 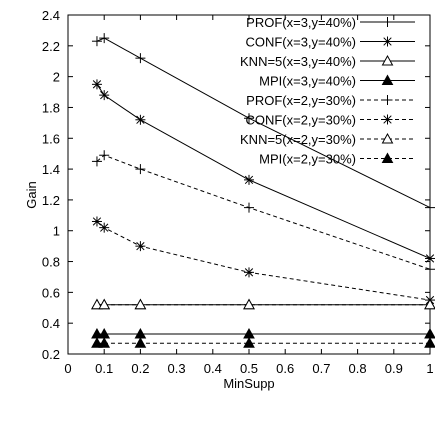 I want to click on legend-entry-8: MPI(x=2,y=30%), so click(x=337, y=159).